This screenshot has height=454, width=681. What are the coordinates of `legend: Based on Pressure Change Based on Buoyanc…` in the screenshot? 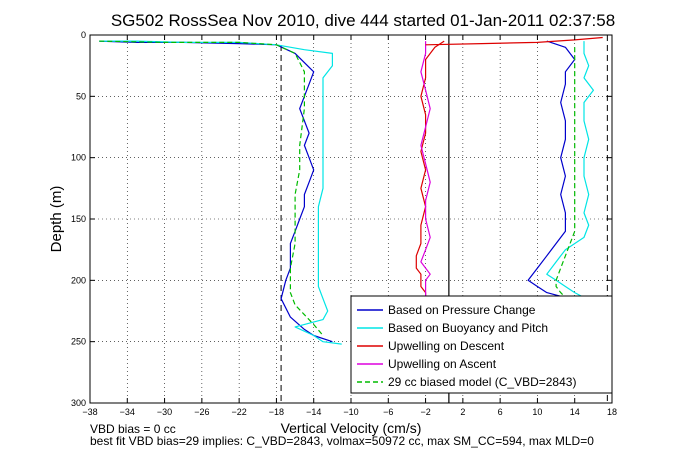 It's located at (481, 344).